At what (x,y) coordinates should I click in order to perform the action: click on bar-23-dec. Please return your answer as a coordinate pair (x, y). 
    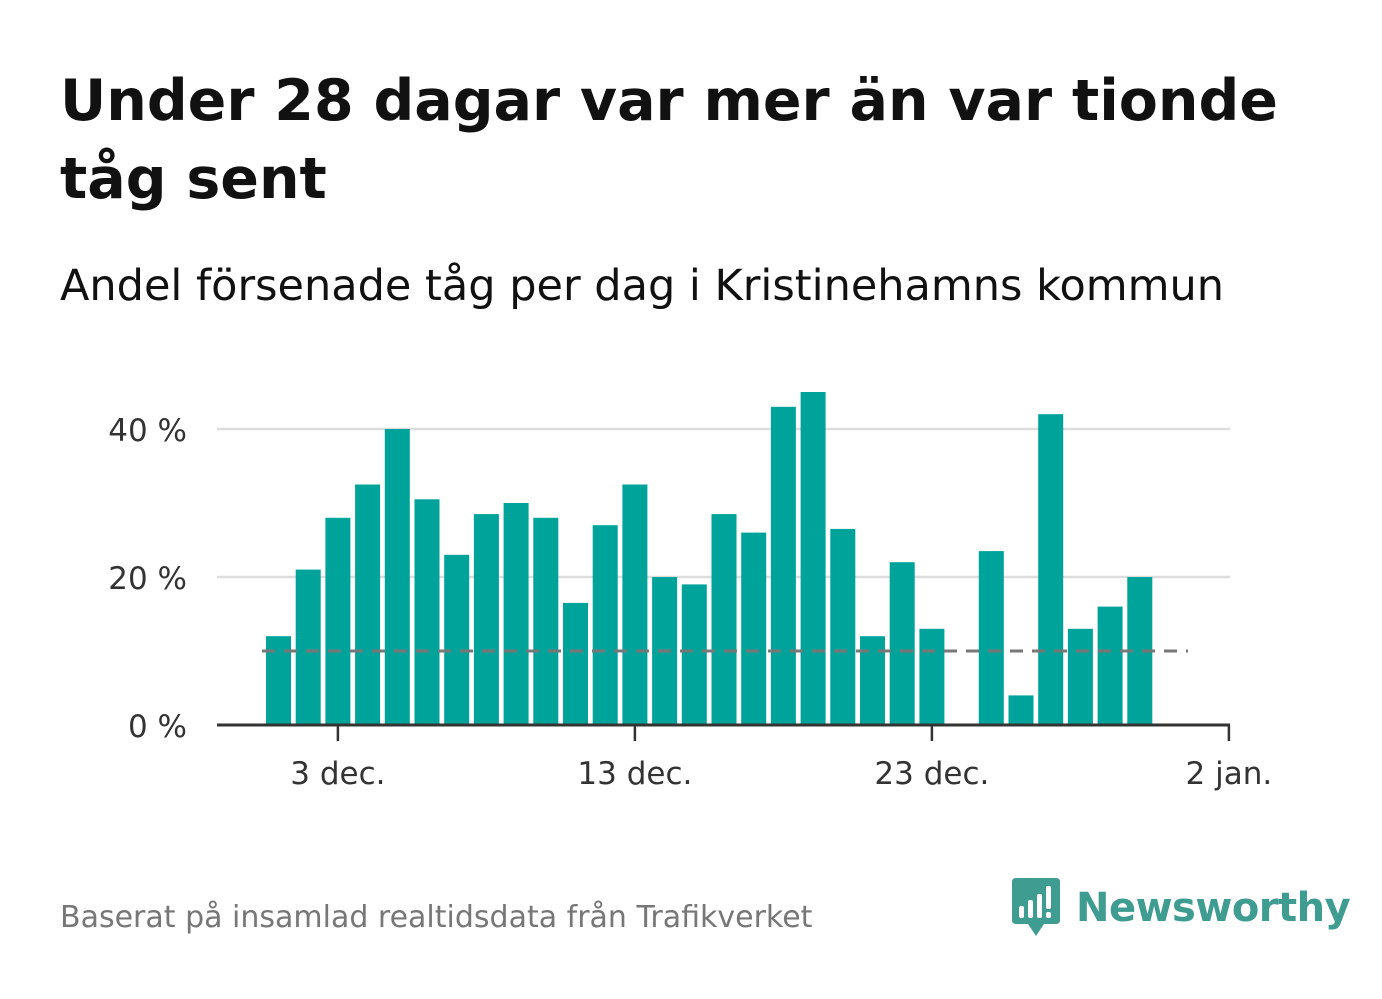
    Looking at the image, I should click on (932, 676).